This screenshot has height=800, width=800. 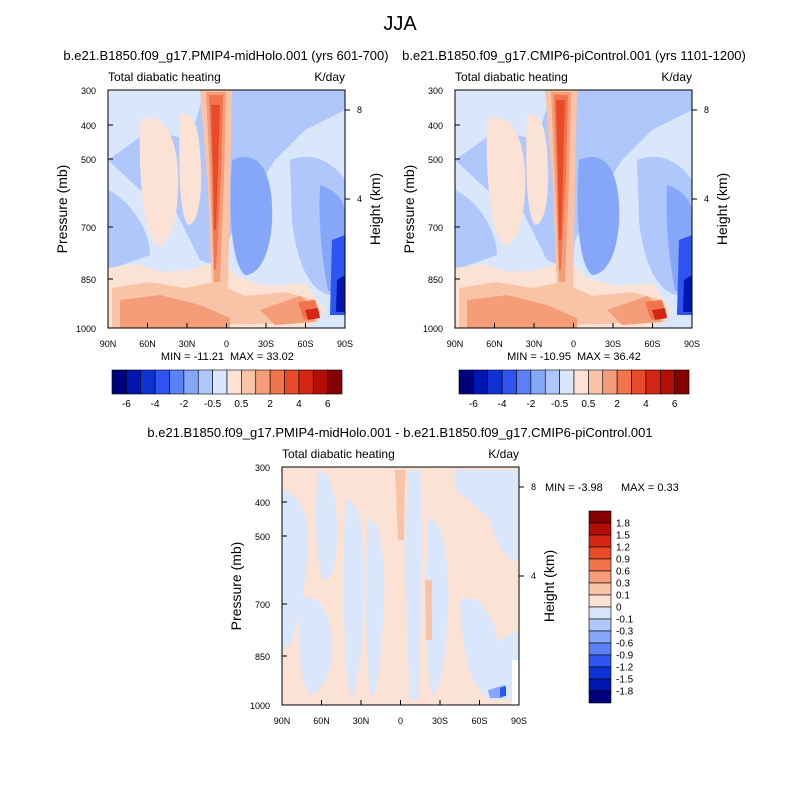 I want to click on region-blue-left, so click(x=129, y=230).